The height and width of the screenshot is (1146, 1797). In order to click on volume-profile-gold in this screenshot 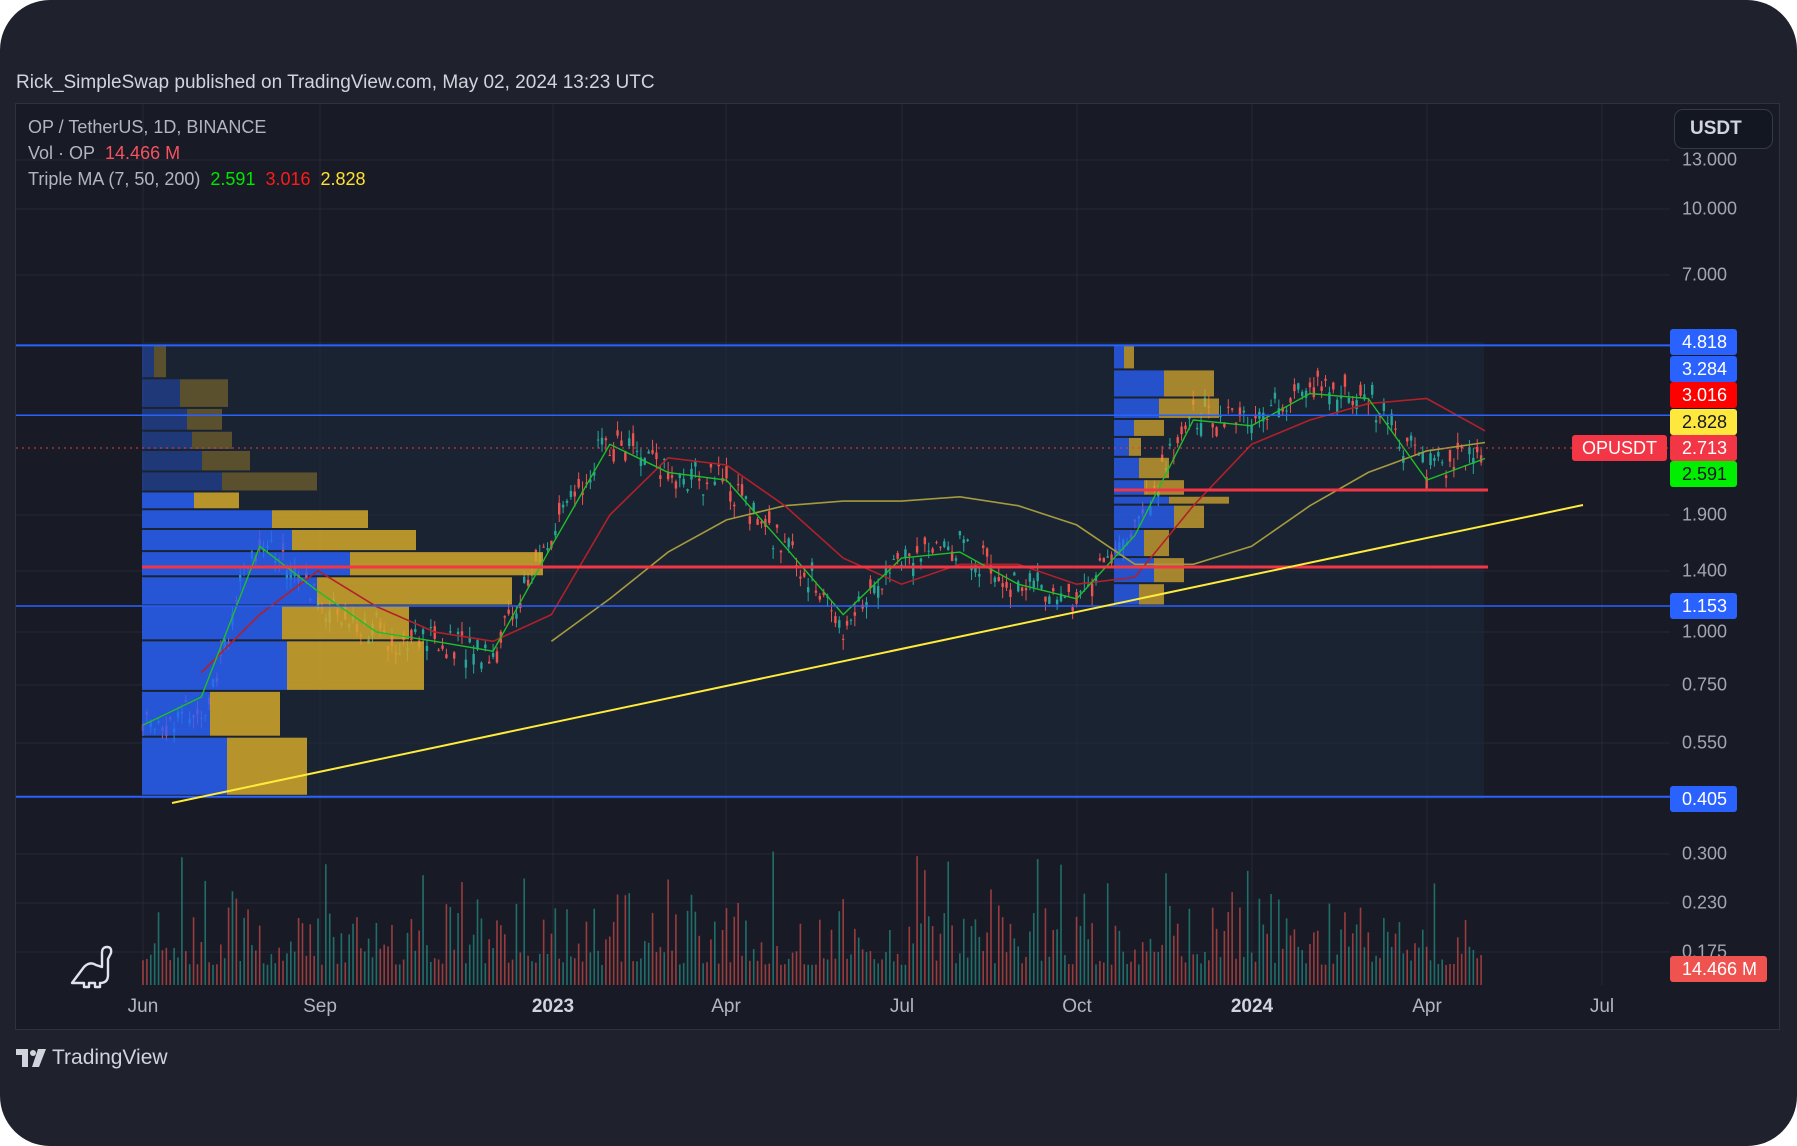, I will do `click(1189, 383)`.